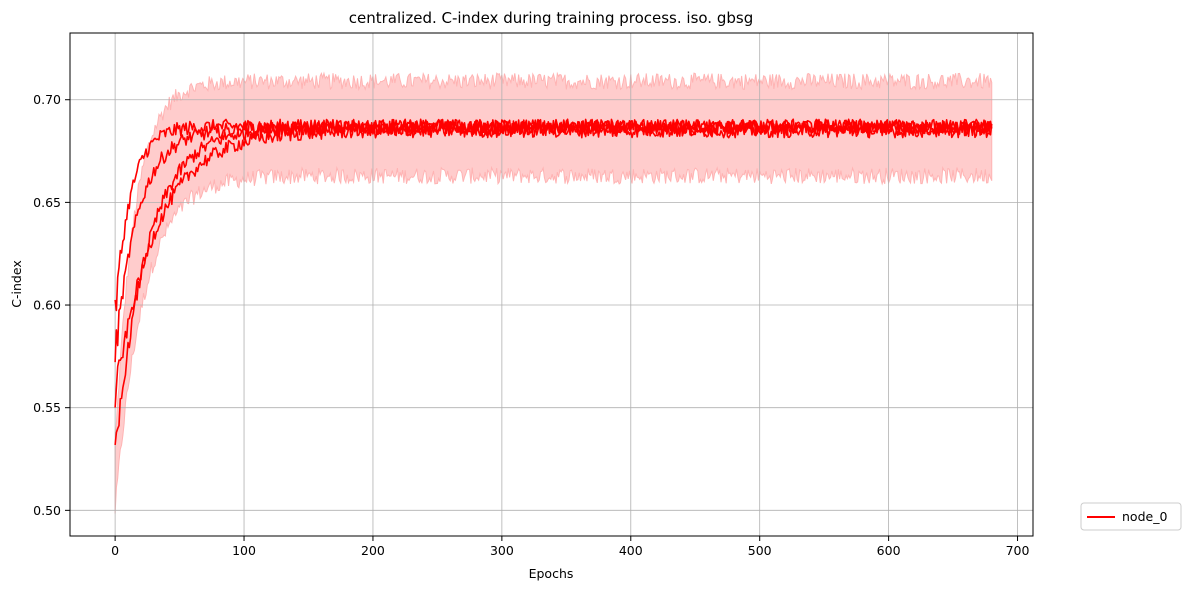 This screenshot has width=1191, height=590. I want to click on legend: node_0, so click(1131, 516).